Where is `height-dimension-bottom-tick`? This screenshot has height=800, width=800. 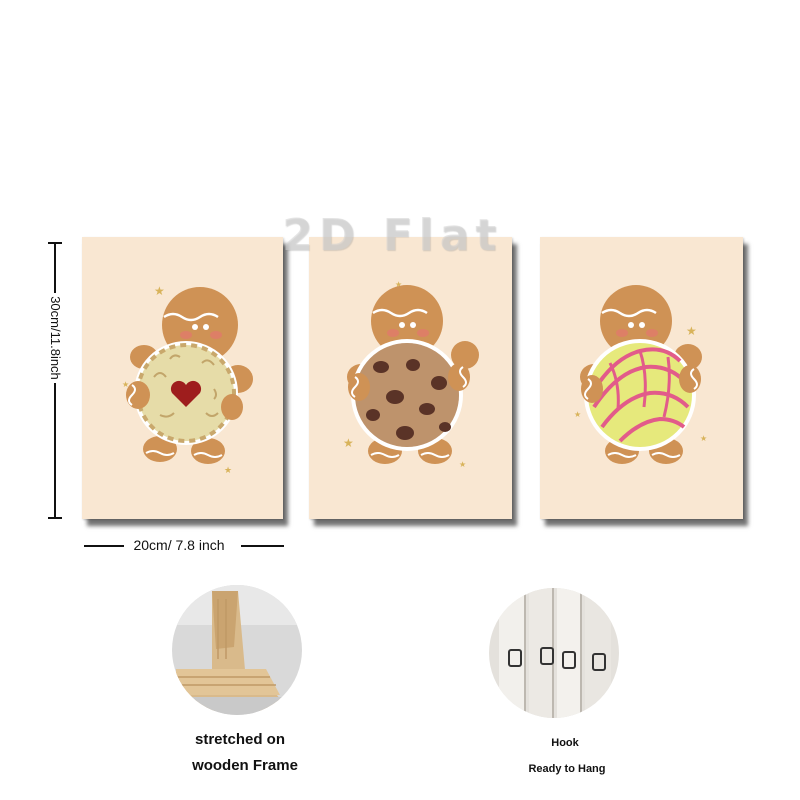
height-dimension-bottom-tick is located at coordinates (55, 518).